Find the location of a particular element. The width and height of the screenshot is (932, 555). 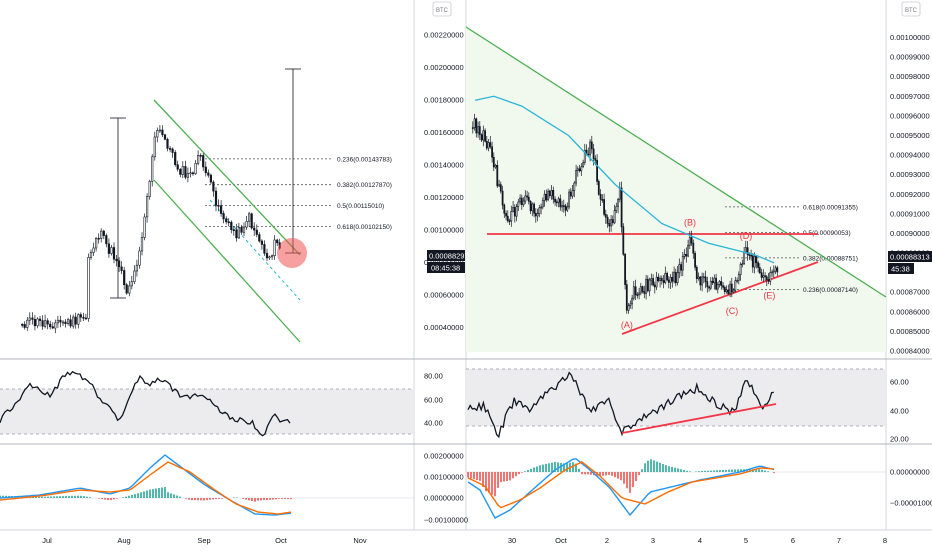

right-time-tick: 8 is located at coordinates (885, 540).